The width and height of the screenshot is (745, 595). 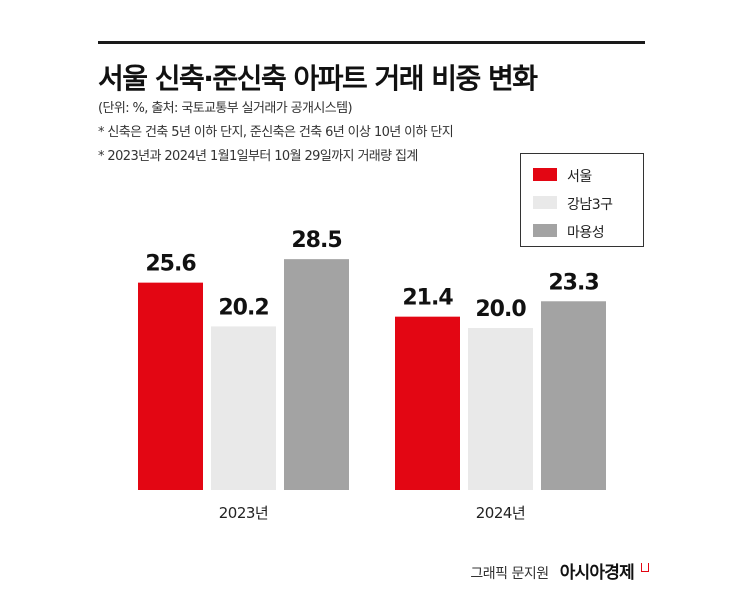 I want to click on legend-swatch-seoul, so click(x=545, y=174).